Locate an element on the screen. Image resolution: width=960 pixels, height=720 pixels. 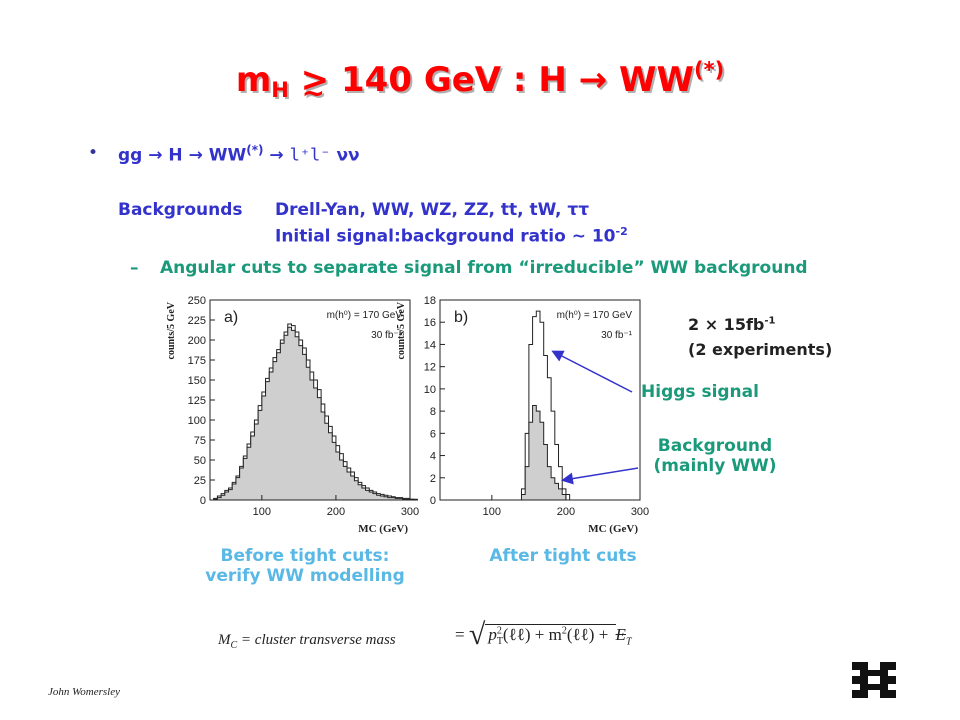
y-tick-label: 16 is located at coordinates (430, 323).